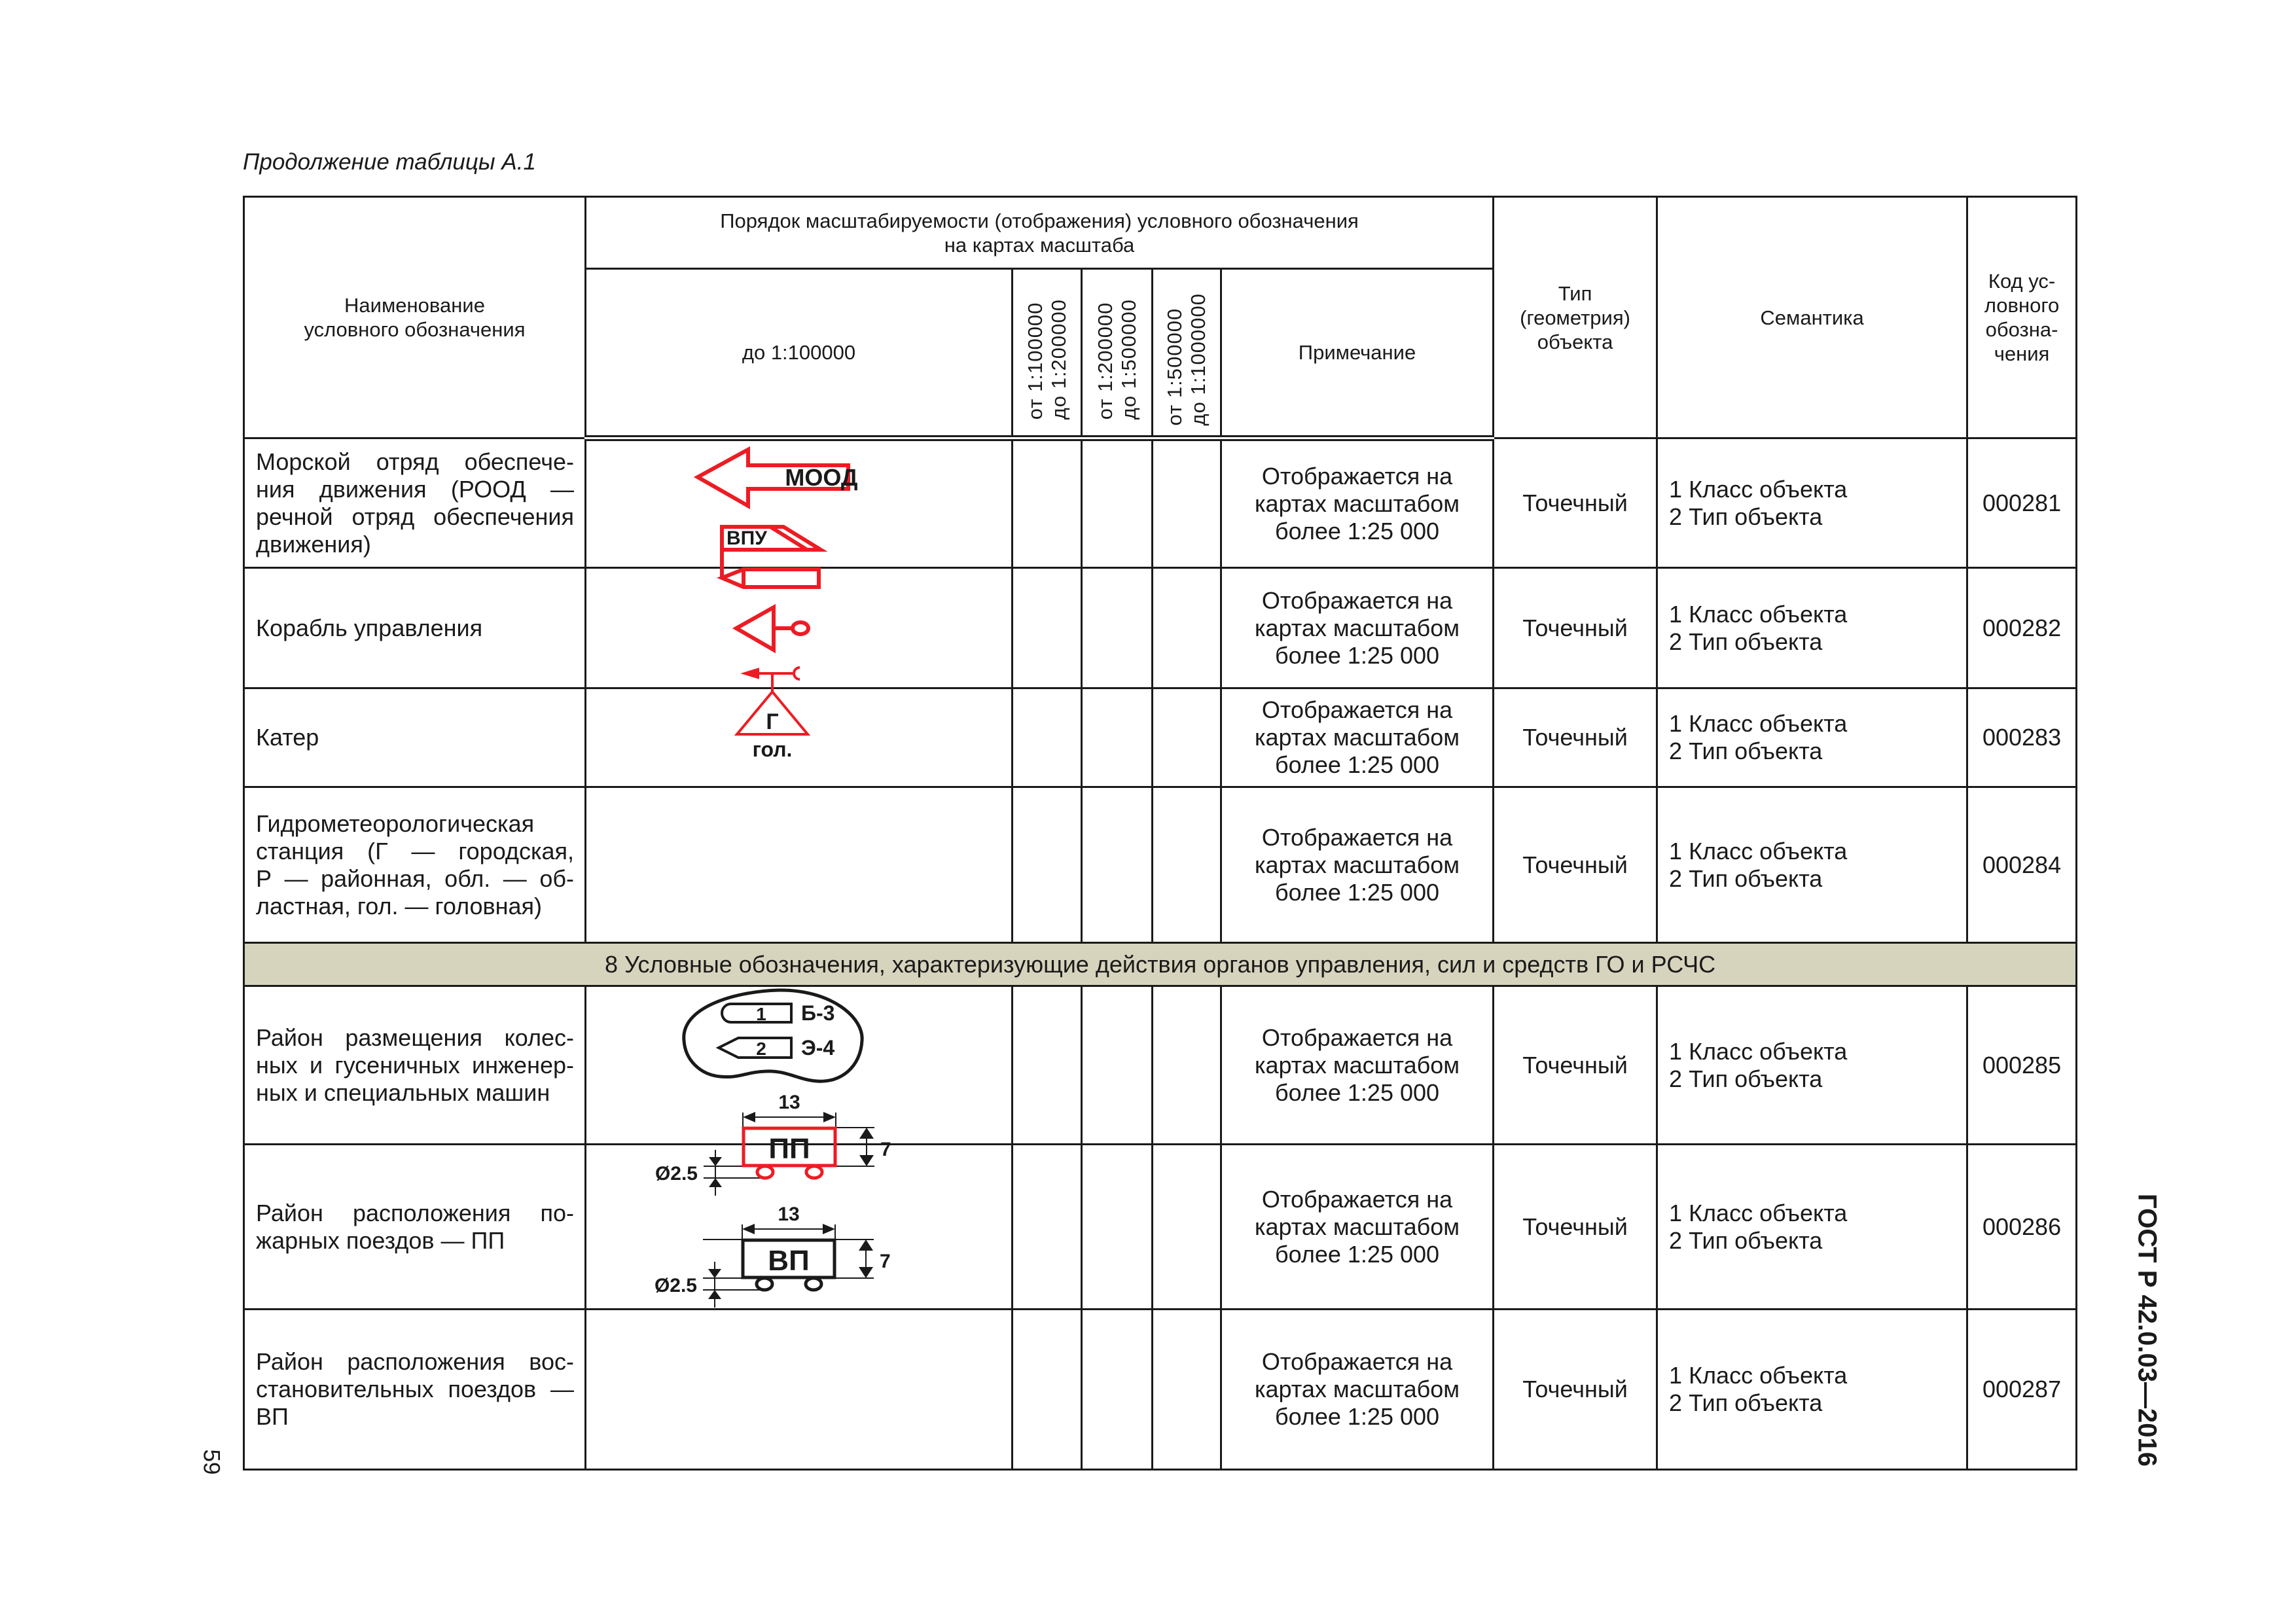 This screenshot has width=2296, height=1623. I want to click on code-cell: 000283, so click(2022, 737).